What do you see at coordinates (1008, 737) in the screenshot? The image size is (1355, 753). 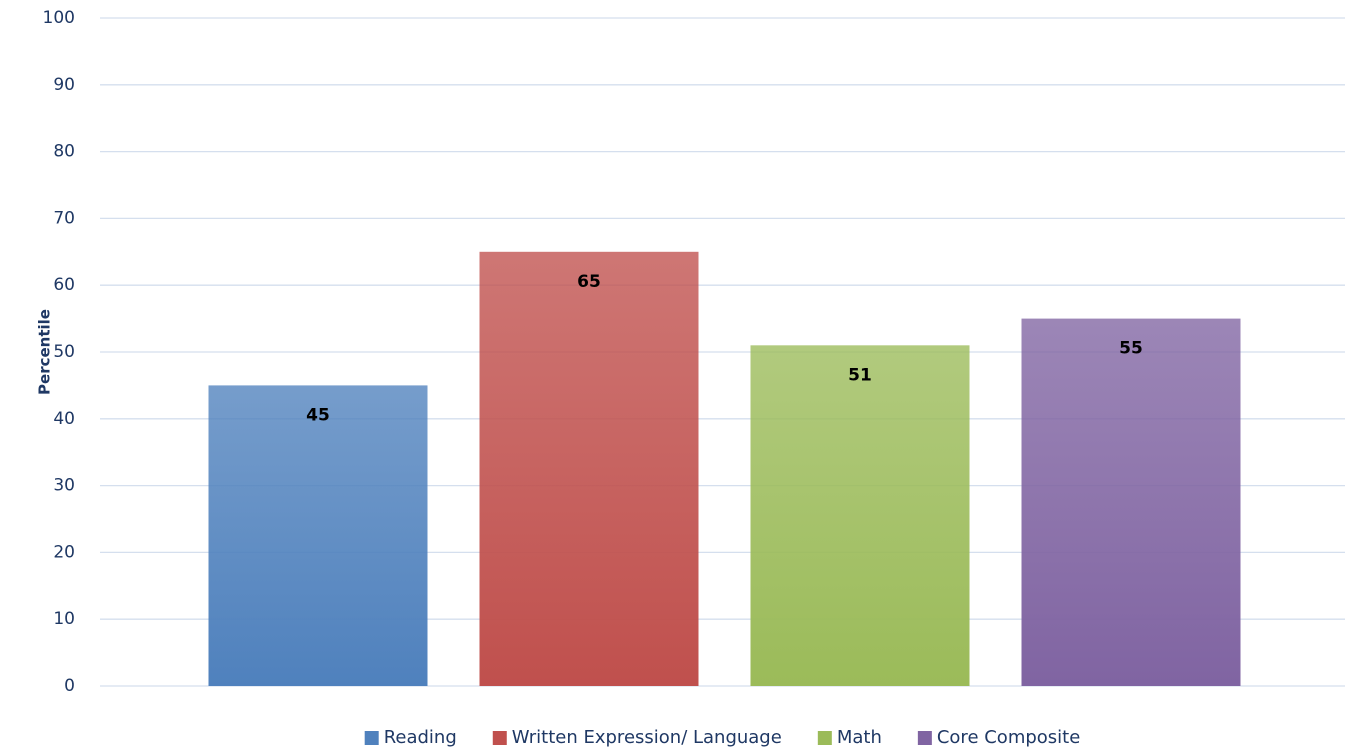 I see `legend-label: Core Composite` at bounding box center [1008, 737].